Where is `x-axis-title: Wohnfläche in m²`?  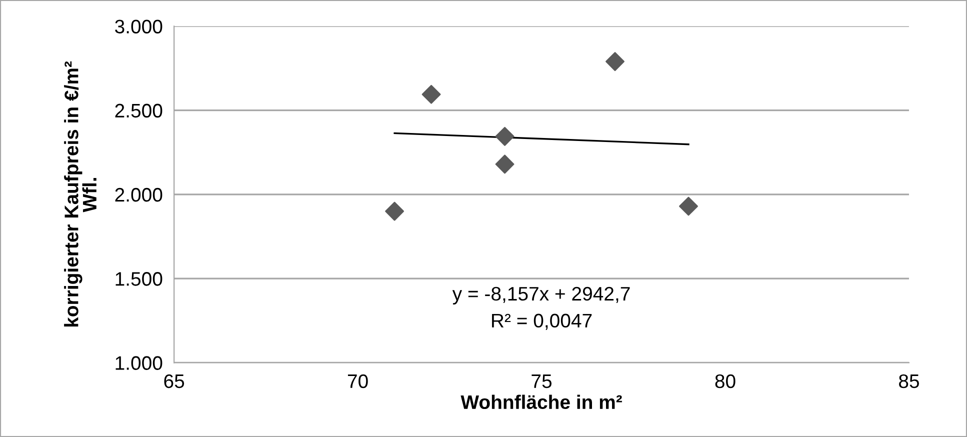 x-axis-title: Wohnfläche in m² is located at coordinates (541, 402).